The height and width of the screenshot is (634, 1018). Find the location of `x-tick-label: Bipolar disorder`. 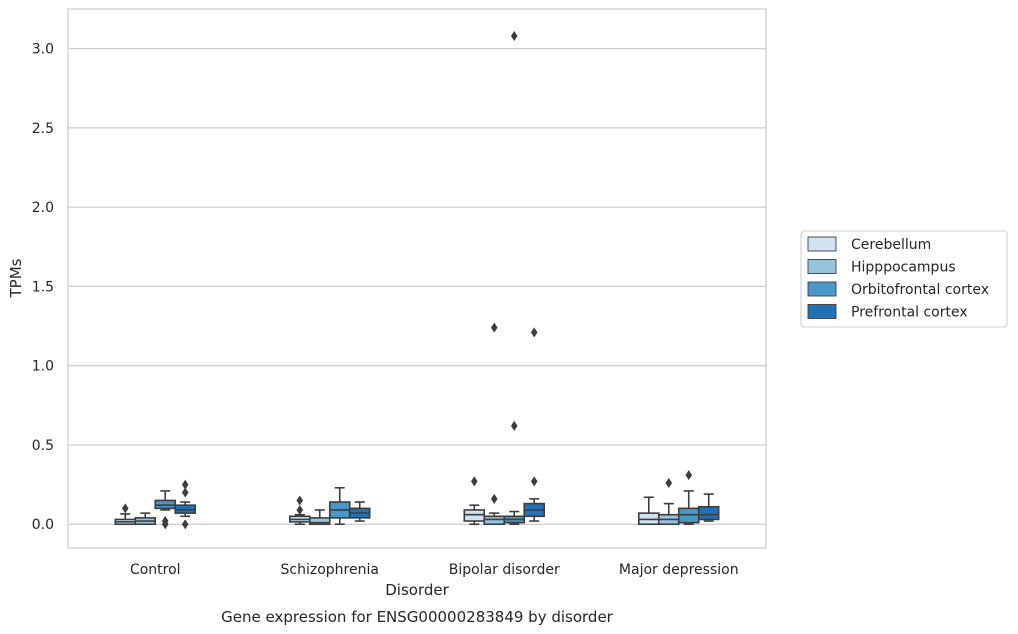

x-tick-label: Bipolar disorder is located at coordinates (504, 570).